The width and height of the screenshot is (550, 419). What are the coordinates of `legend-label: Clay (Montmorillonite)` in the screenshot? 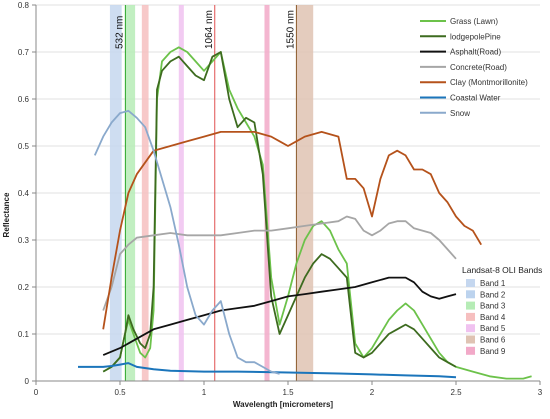 It's located at (489, 82).